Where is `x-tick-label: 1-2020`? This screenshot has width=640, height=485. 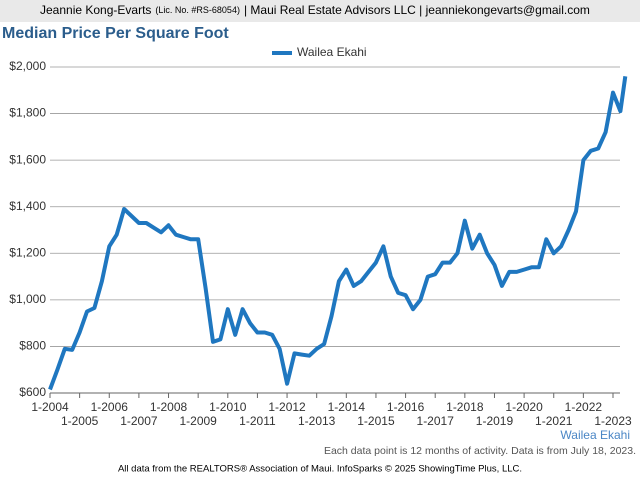
x-tick-label: 1-2020 is located at coordinates (524, 407).